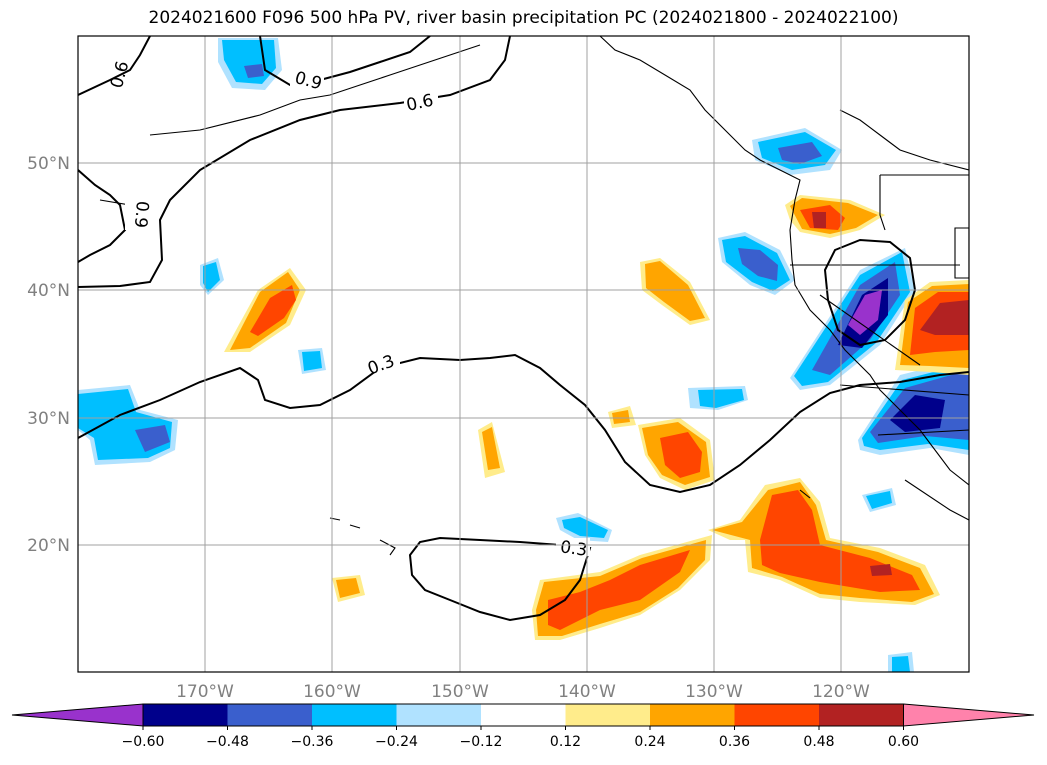 This screenshot has height=765, width=1047. I want to click on lon-label-170w: 170°W, so click(205, 692).